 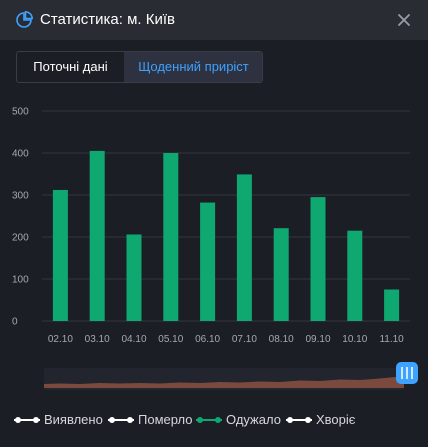 I want to click on chart-legend: Виявлено Померло Одужало Хворіє, so click(x=214, y=420).